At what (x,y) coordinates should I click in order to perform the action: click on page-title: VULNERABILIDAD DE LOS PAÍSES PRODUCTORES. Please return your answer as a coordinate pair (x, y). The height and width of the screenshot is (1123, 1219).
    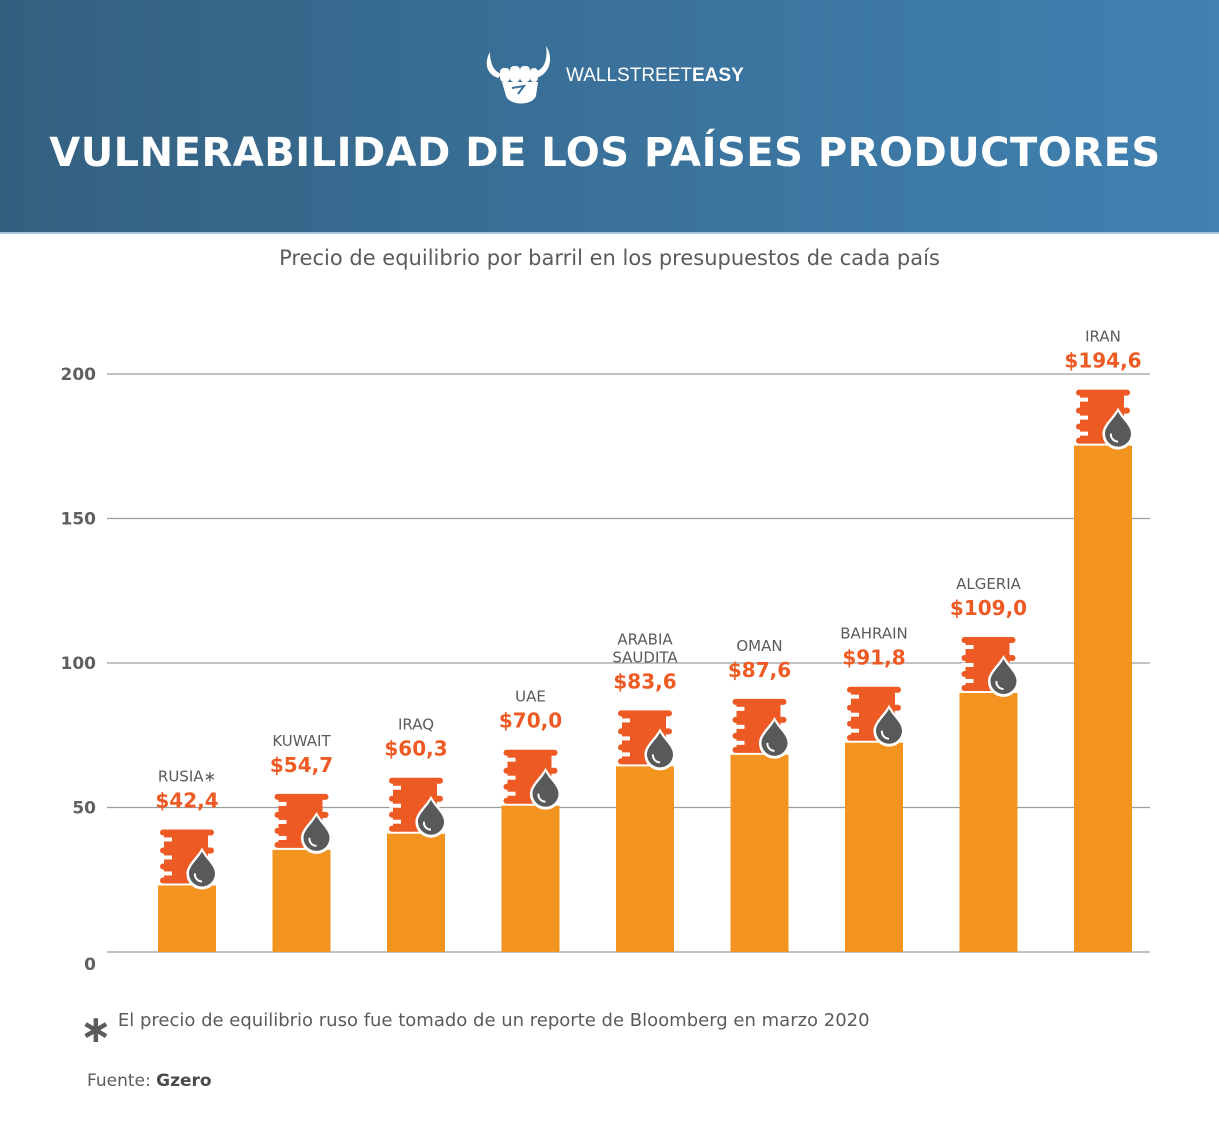
    Looking at the image, I should click on (605, 153).